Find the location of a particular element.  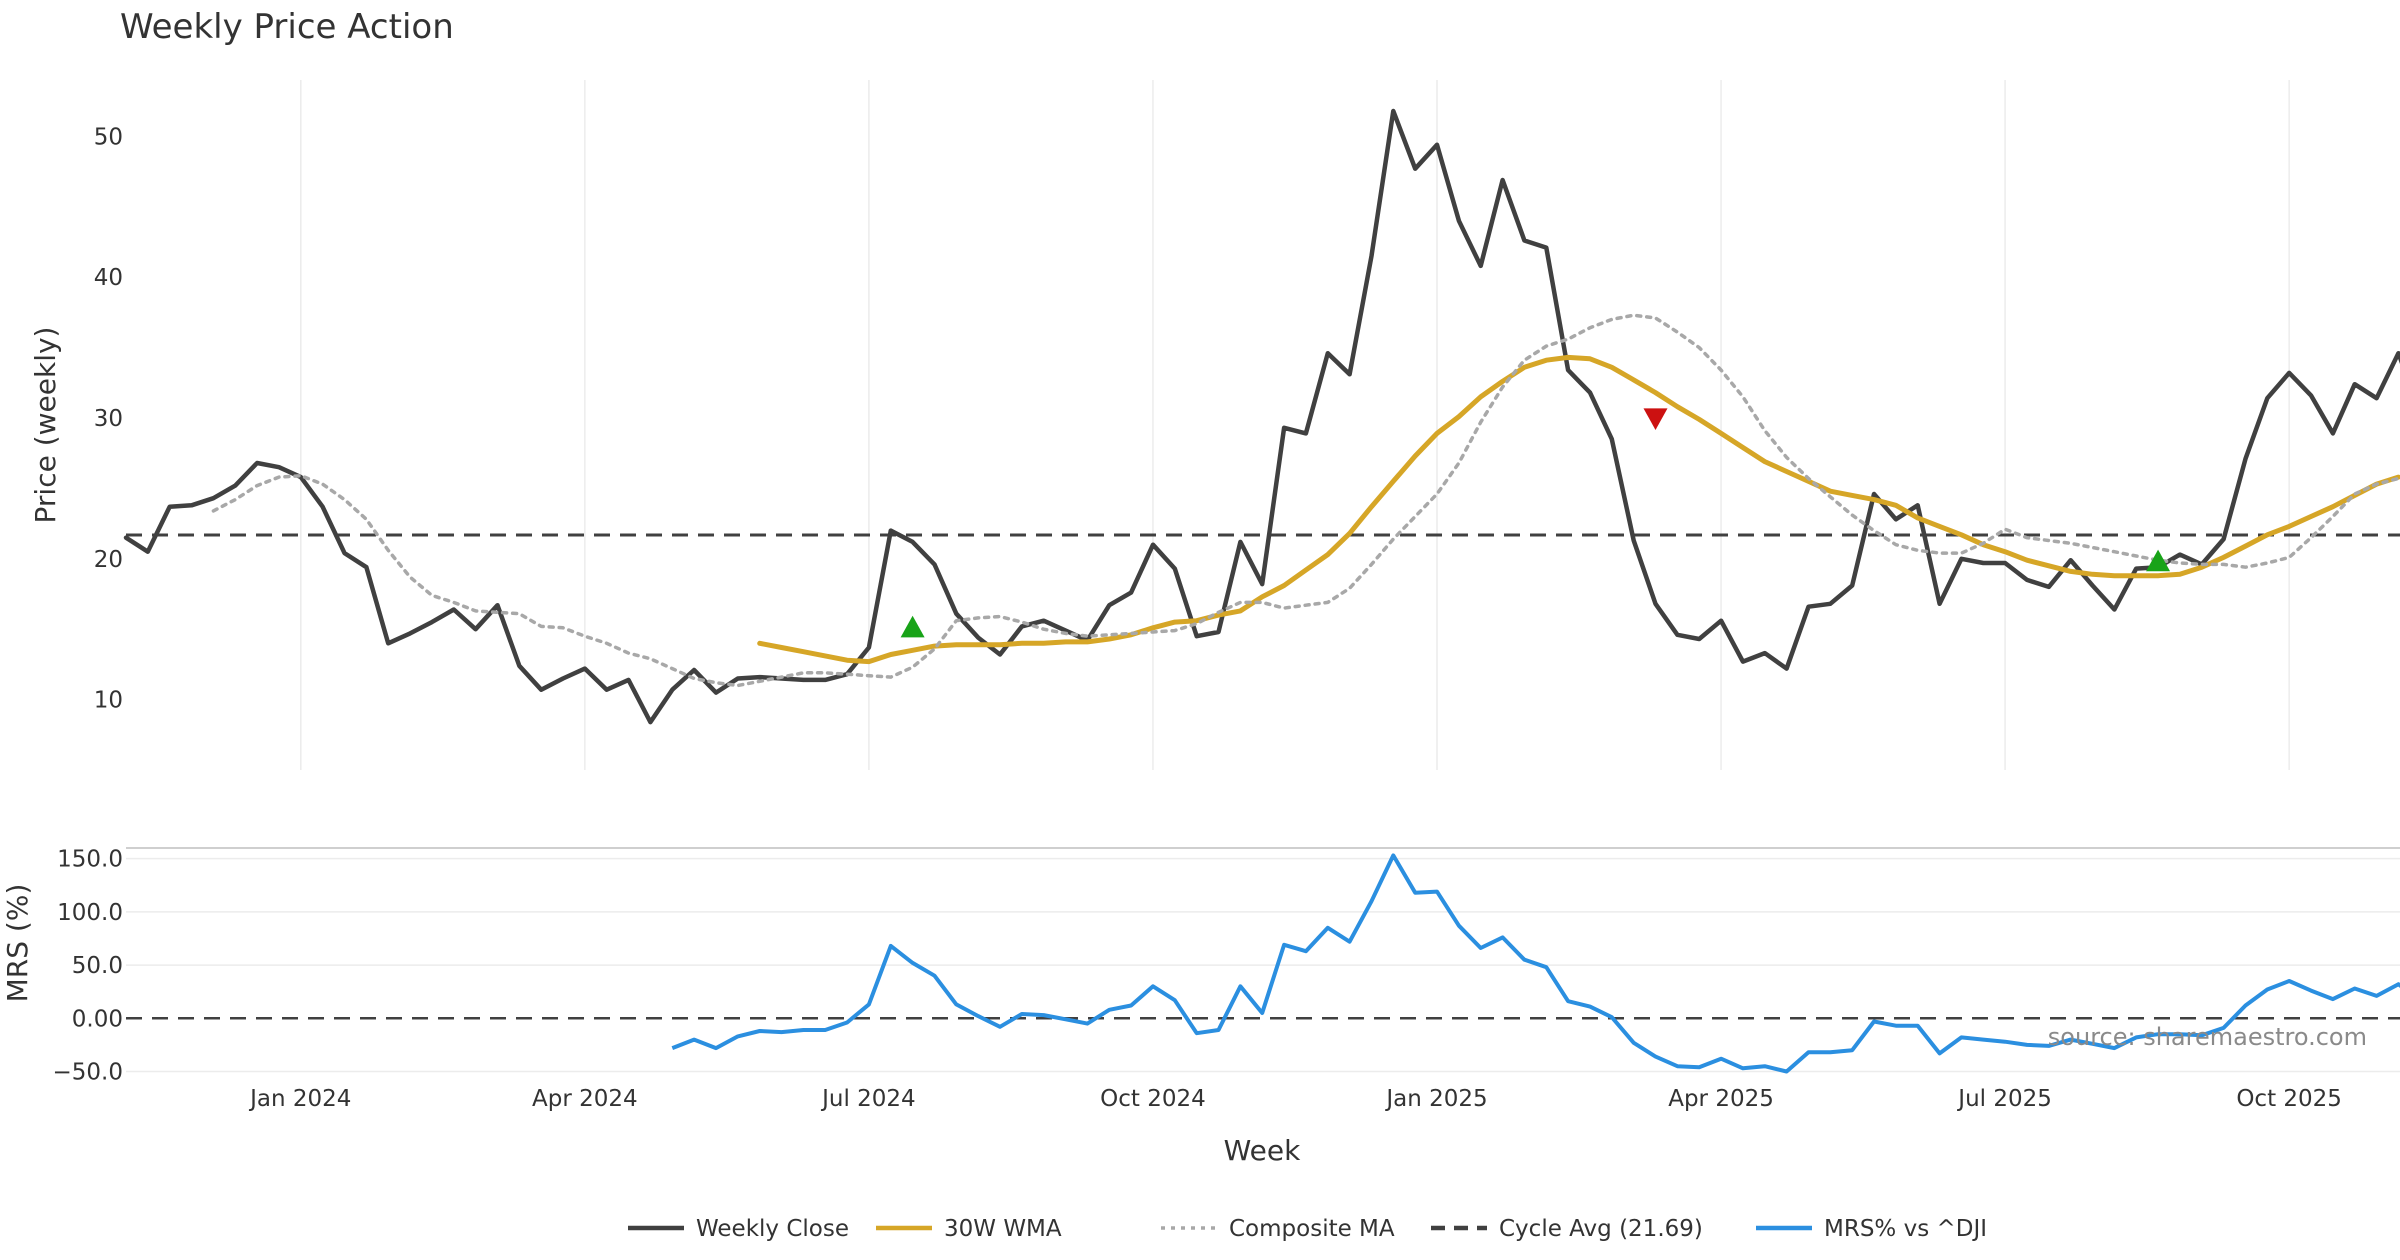

price-y-tick-label: 40 is located at coordinates (108, 278).